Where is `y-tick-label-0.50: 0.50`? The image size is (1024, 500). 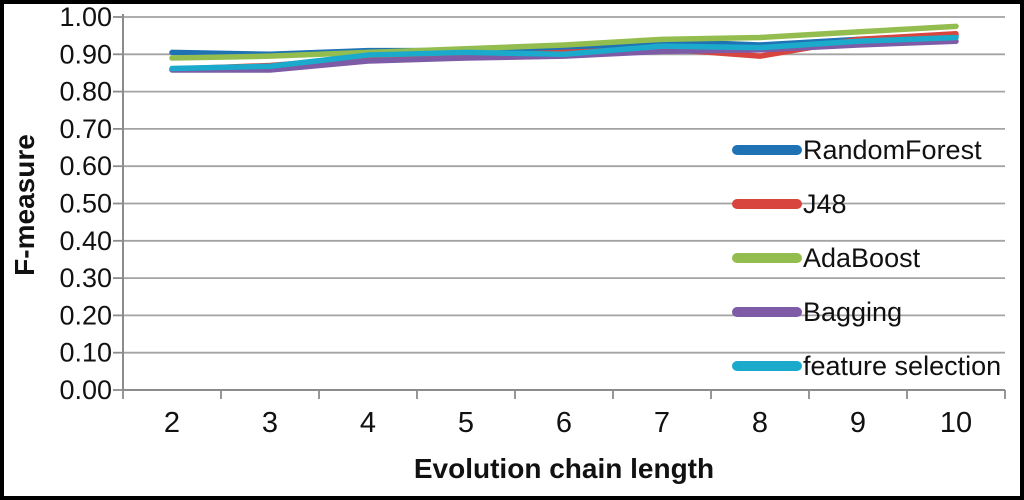 y-tick-label-0.50: 0.50 is located at coordinates (85, 204).